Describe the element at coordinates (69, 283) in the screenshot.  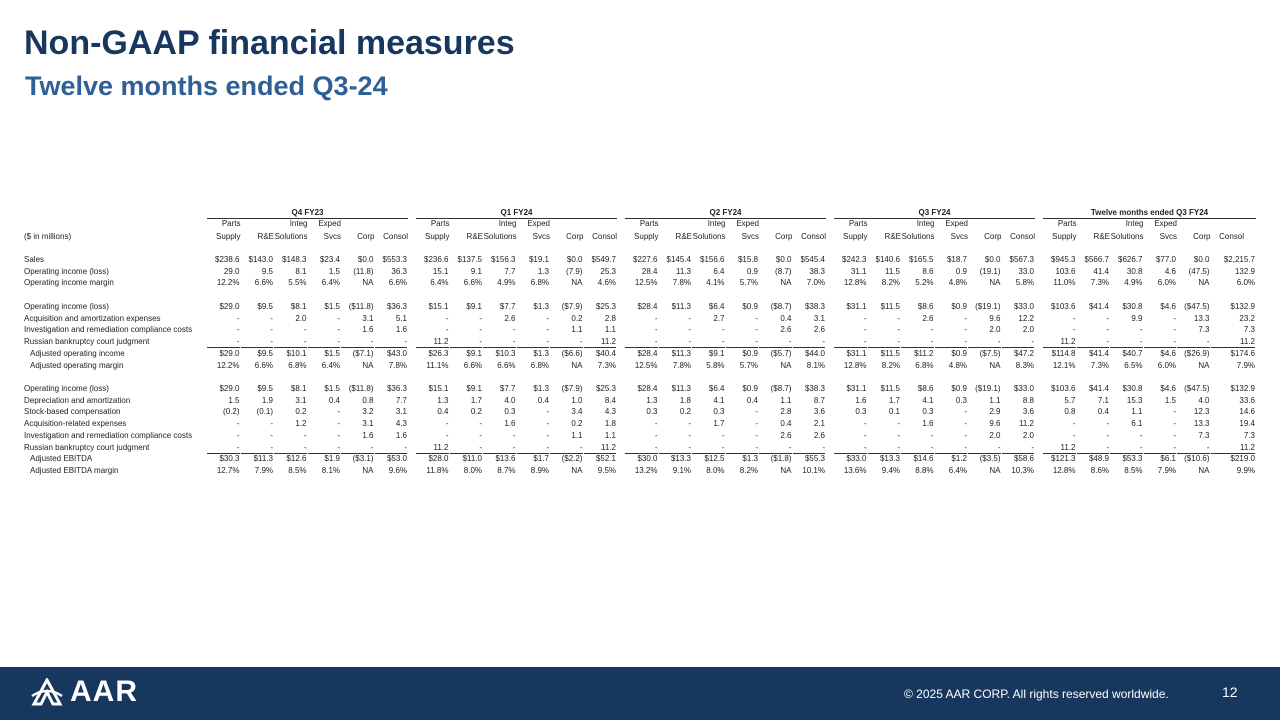
I see `row-label: Operating income margin` at that location.